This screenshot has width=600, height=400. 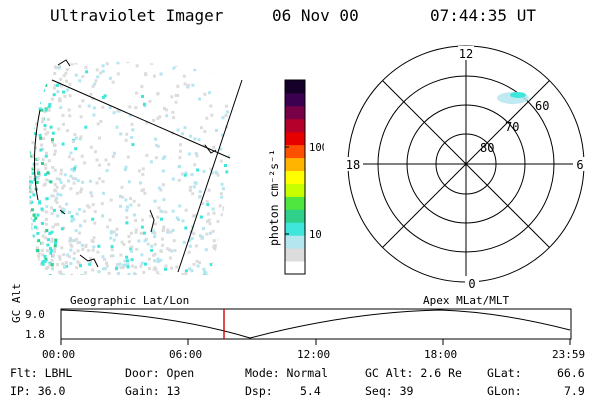 I want to click on y-max-label: 9.0, so click(x=35, y=314).